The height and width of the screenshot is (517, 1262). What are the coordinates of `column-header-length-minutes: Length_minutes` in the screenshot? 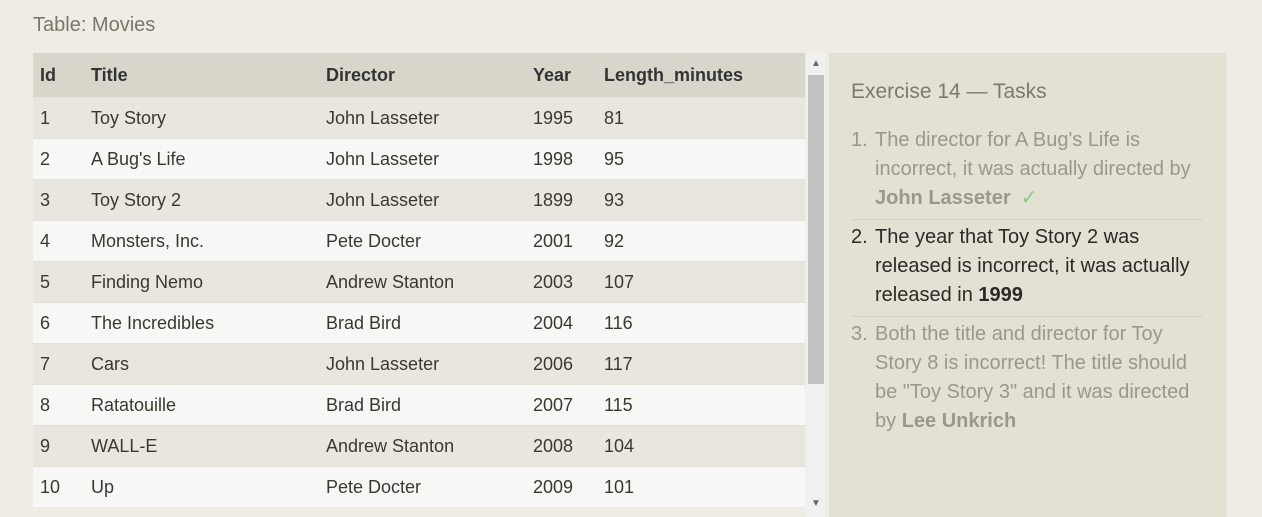 It's located at (704, 75).